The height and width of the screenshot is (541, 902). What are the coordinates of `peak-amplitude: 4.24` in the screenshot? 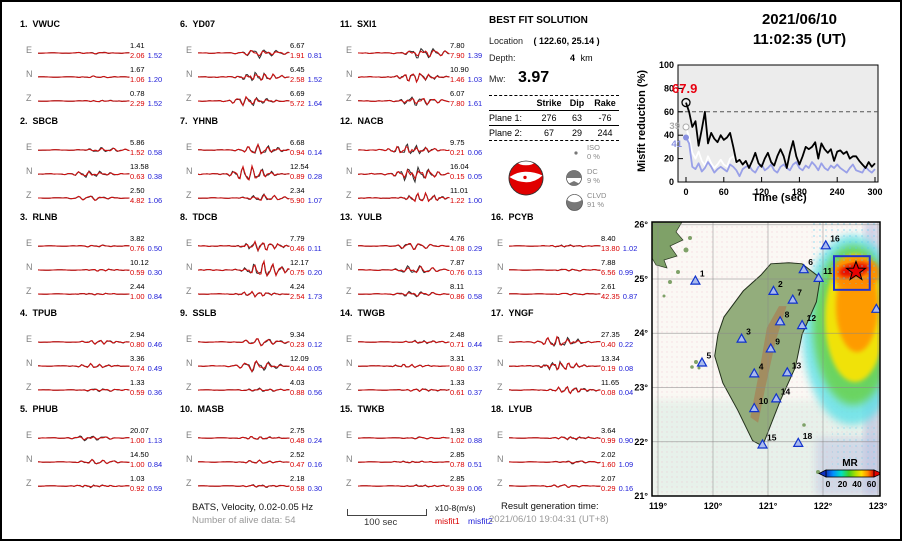 It's located at (297, 286).